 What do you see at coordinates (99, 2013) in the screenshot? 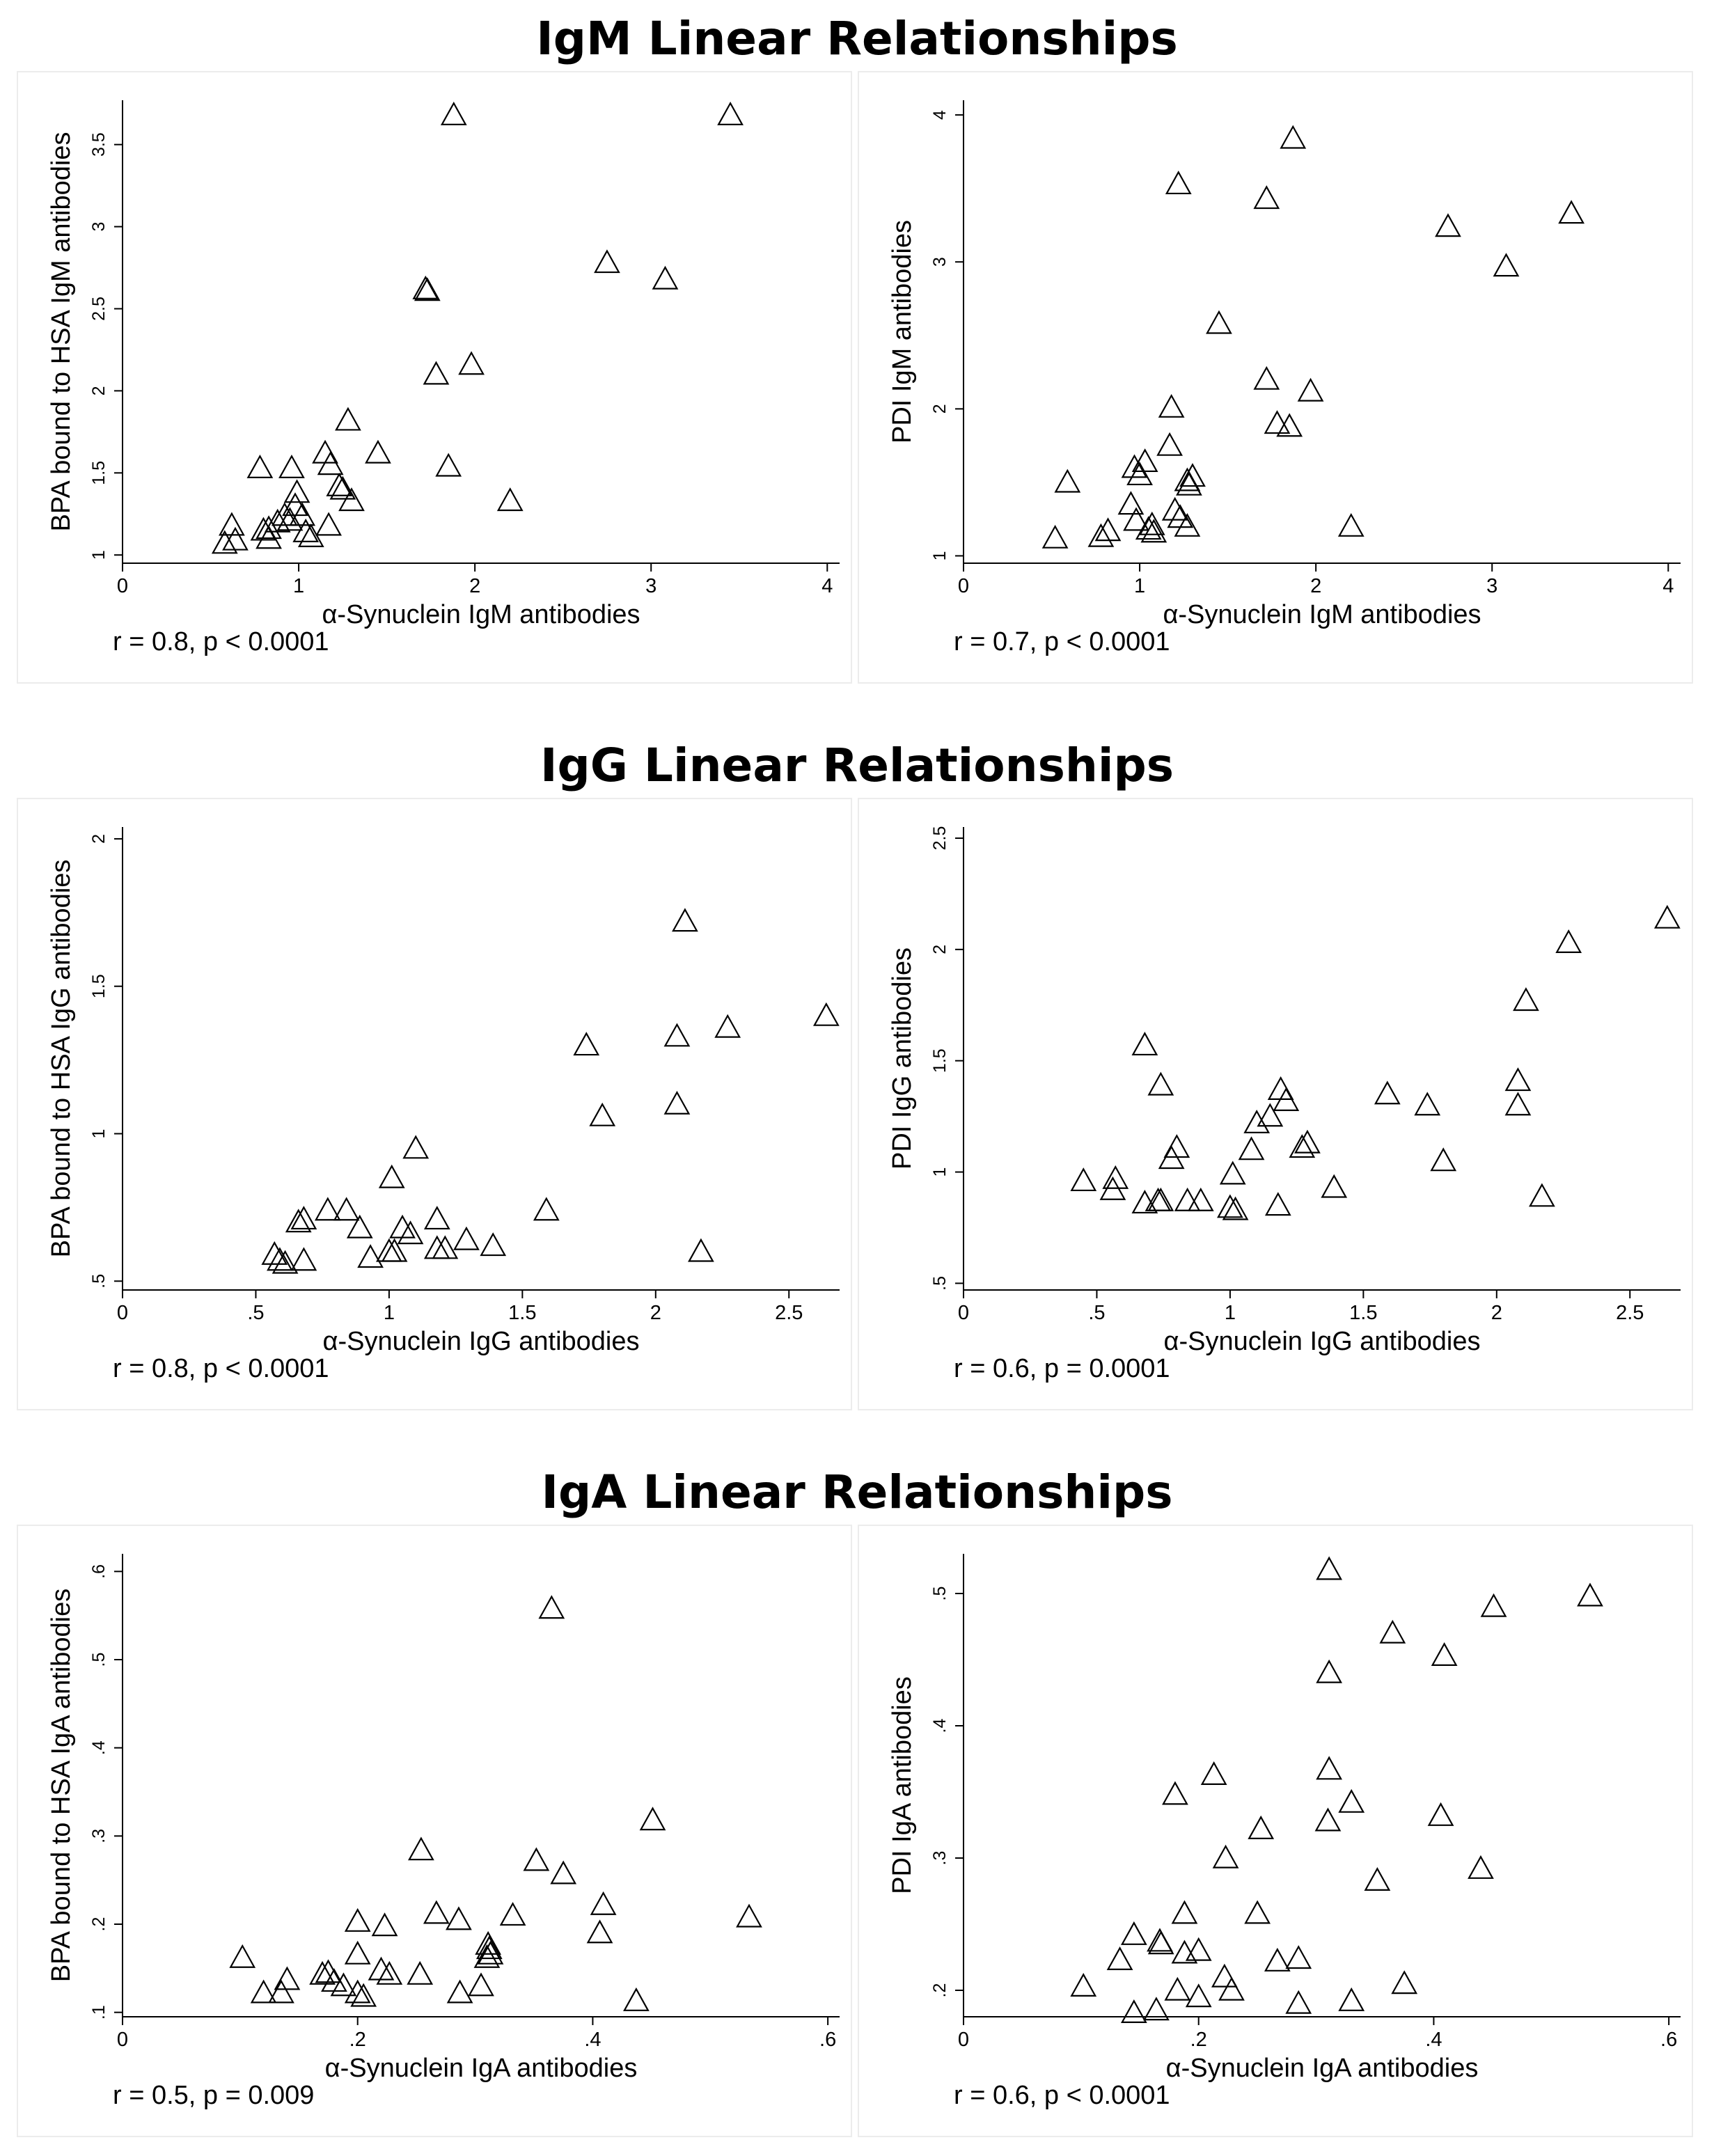
I see `y-tick-label: .1` at bounding box center [99, 2013].